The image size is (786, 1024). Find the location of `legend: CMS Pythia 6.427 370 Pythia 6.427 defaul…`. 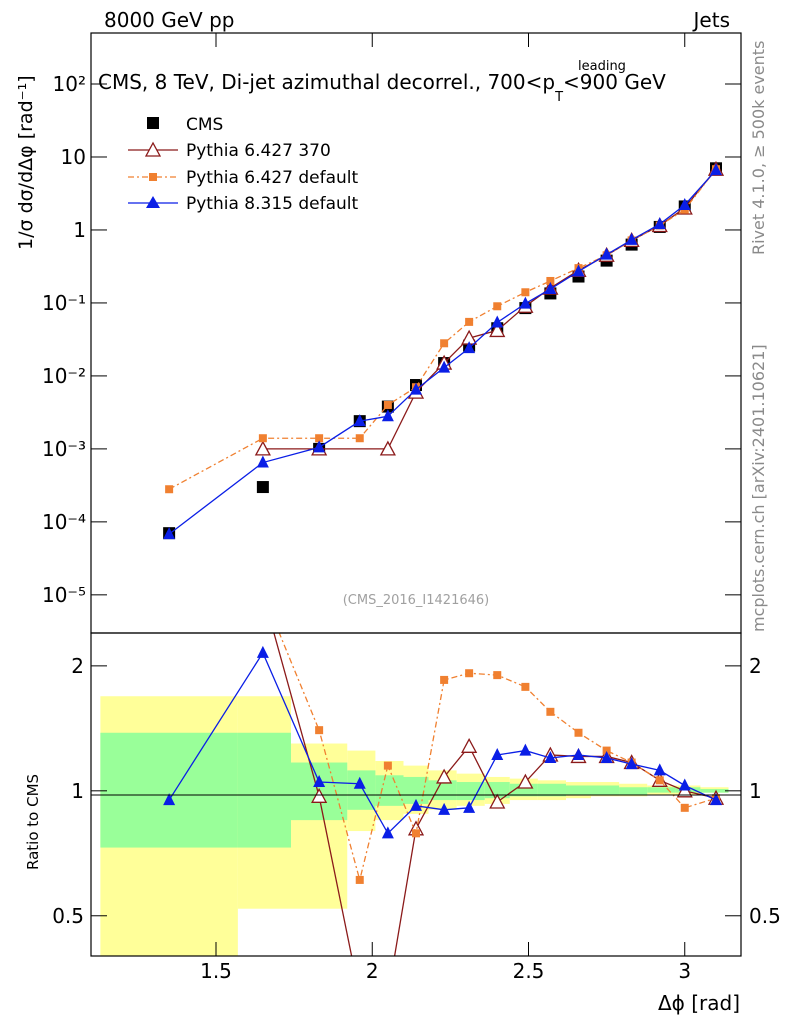

legend: CMS Pythia 6.427 370 Pythia 6.427 defaul… is located at coordinates (243, 164).